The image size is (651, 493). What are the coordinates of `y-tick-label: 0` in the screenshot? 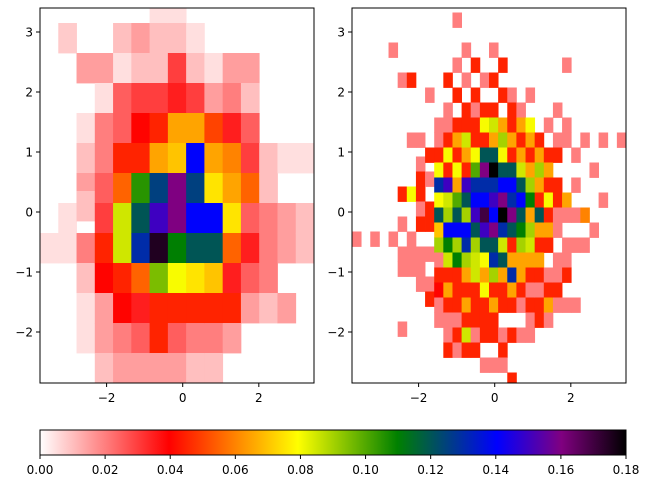 It's located at (29, 213).